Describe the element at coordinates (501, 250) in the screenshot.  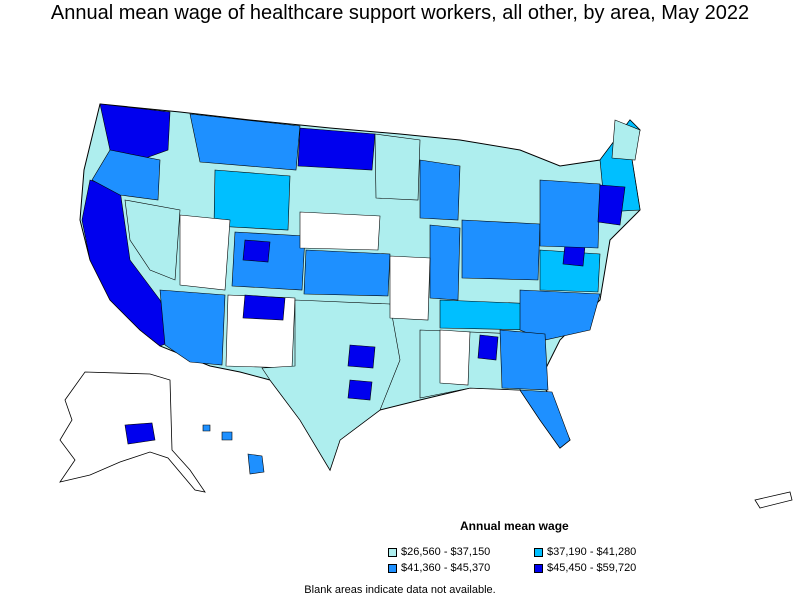
I see `region-ohio-valley` at that location.